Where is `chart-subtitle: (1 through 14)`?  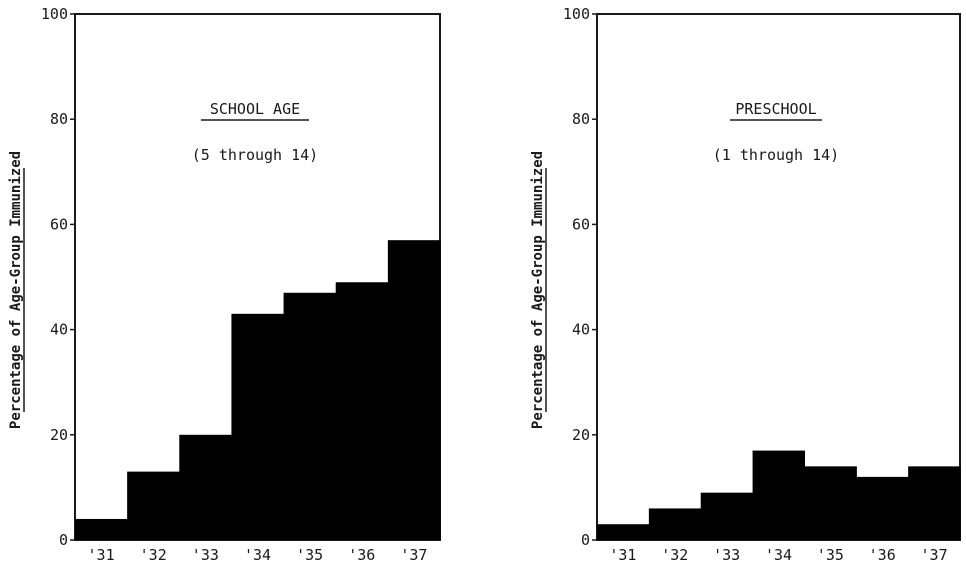
chart-subtitle: (1 through 14) is located at coordinates (776, 155).